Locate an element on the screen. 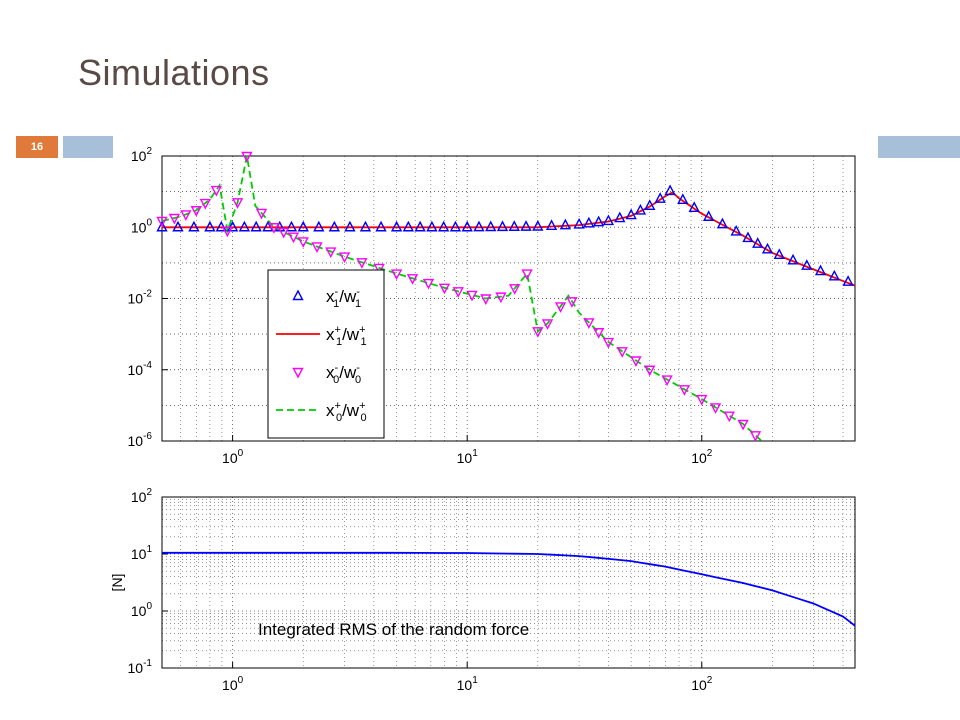 The image size is (960, 720). legend-label: x-0/w-0 is located at coordinates (343, 374).